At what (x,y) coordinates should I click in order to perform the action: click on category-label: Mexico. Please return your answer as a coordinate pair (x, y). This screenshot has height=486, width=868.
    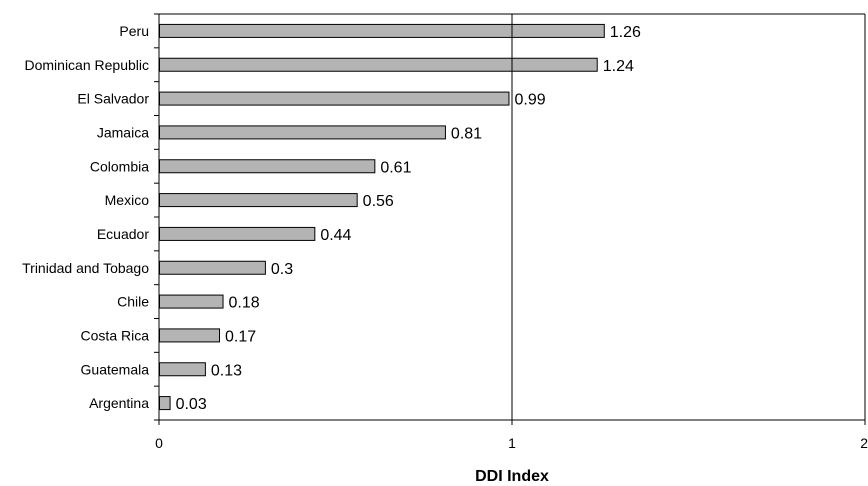
    Looking at the image, I should click on (127, 200).